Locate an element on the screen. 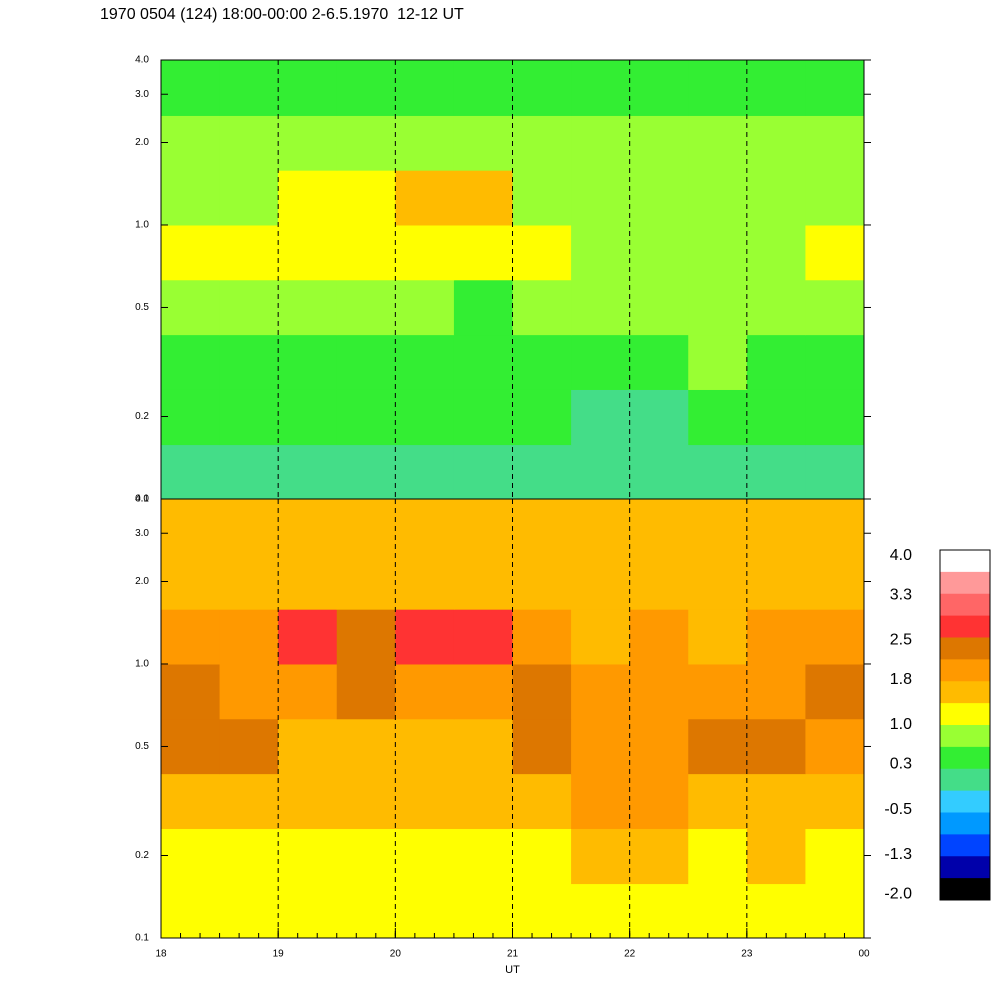 This screenshot has width=1000, height=1005. colorbar-label: 3.3 is located at coordinates (901, 594).